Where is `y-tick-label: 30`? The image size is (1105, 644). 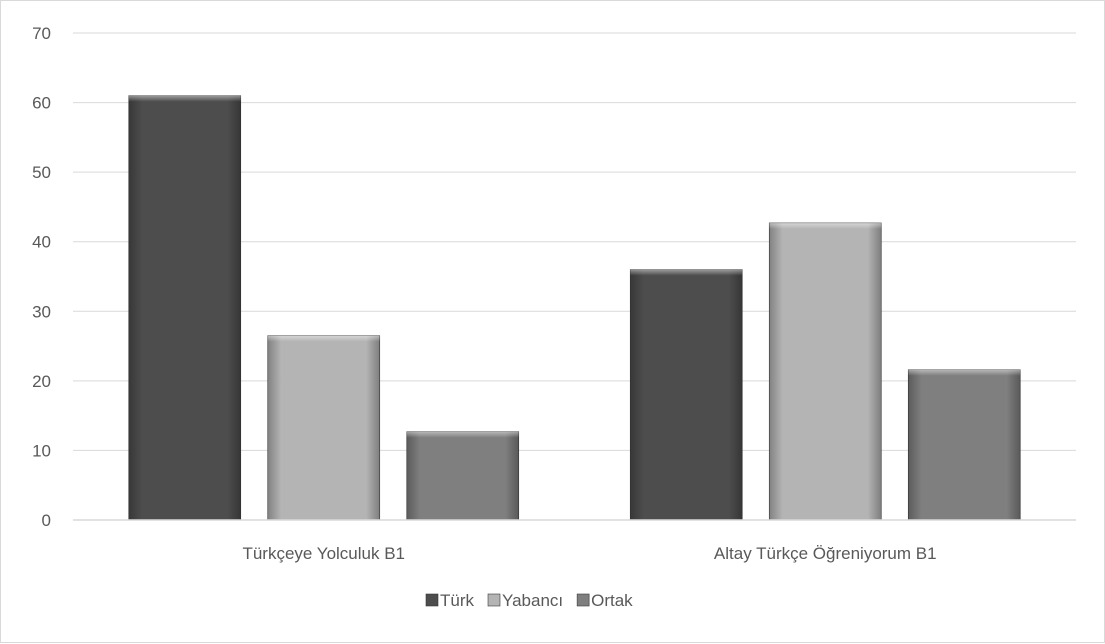 y-tick-label: 30 is located at coordinates (41, 311).